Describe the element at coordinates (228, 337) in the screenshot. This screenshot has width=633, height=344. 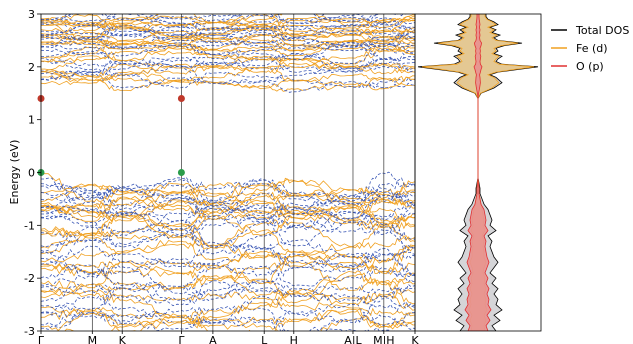
I see `kpath-axis-ticks: Γ M K Γ A L H A|L M|H K` at that location.